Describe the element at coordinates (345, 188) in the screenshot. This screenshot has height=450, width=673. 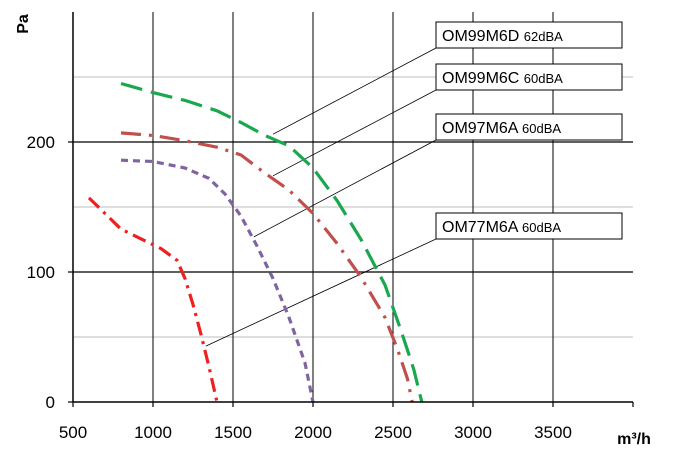
I see `callout-leader-om97m6a` at that location.